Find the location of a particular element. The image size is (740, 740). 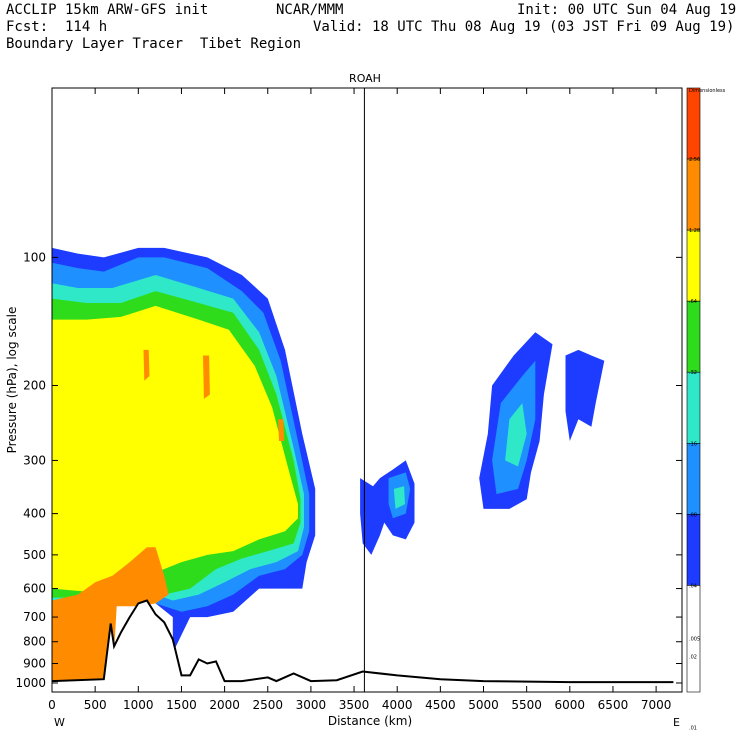

colorbar-label-8: .02 is located at coordinates (693, 657).